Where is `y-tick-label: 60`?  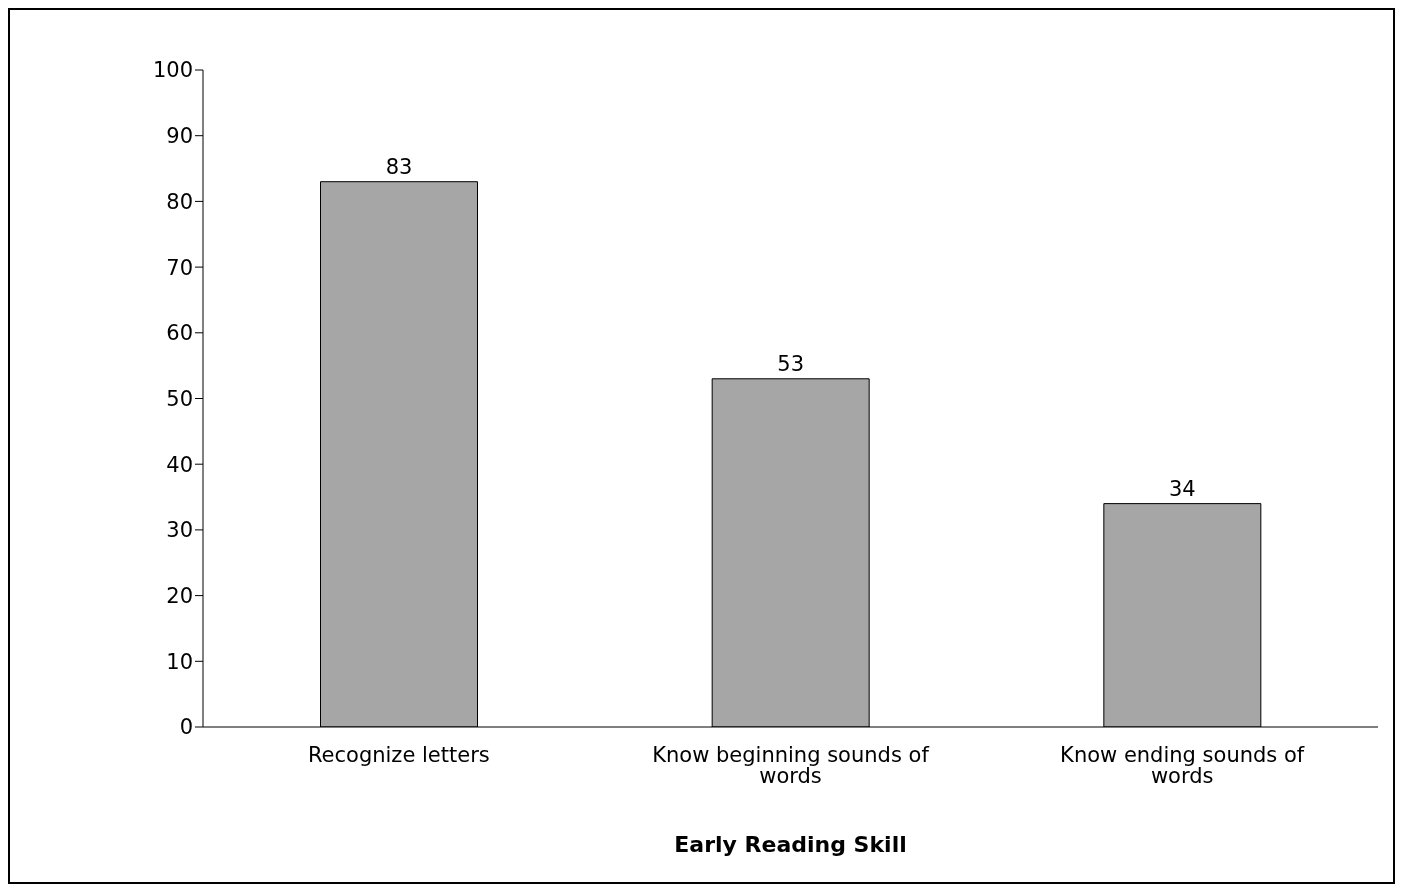
y-tick-label: 60 is located at coordinates (179, 333).